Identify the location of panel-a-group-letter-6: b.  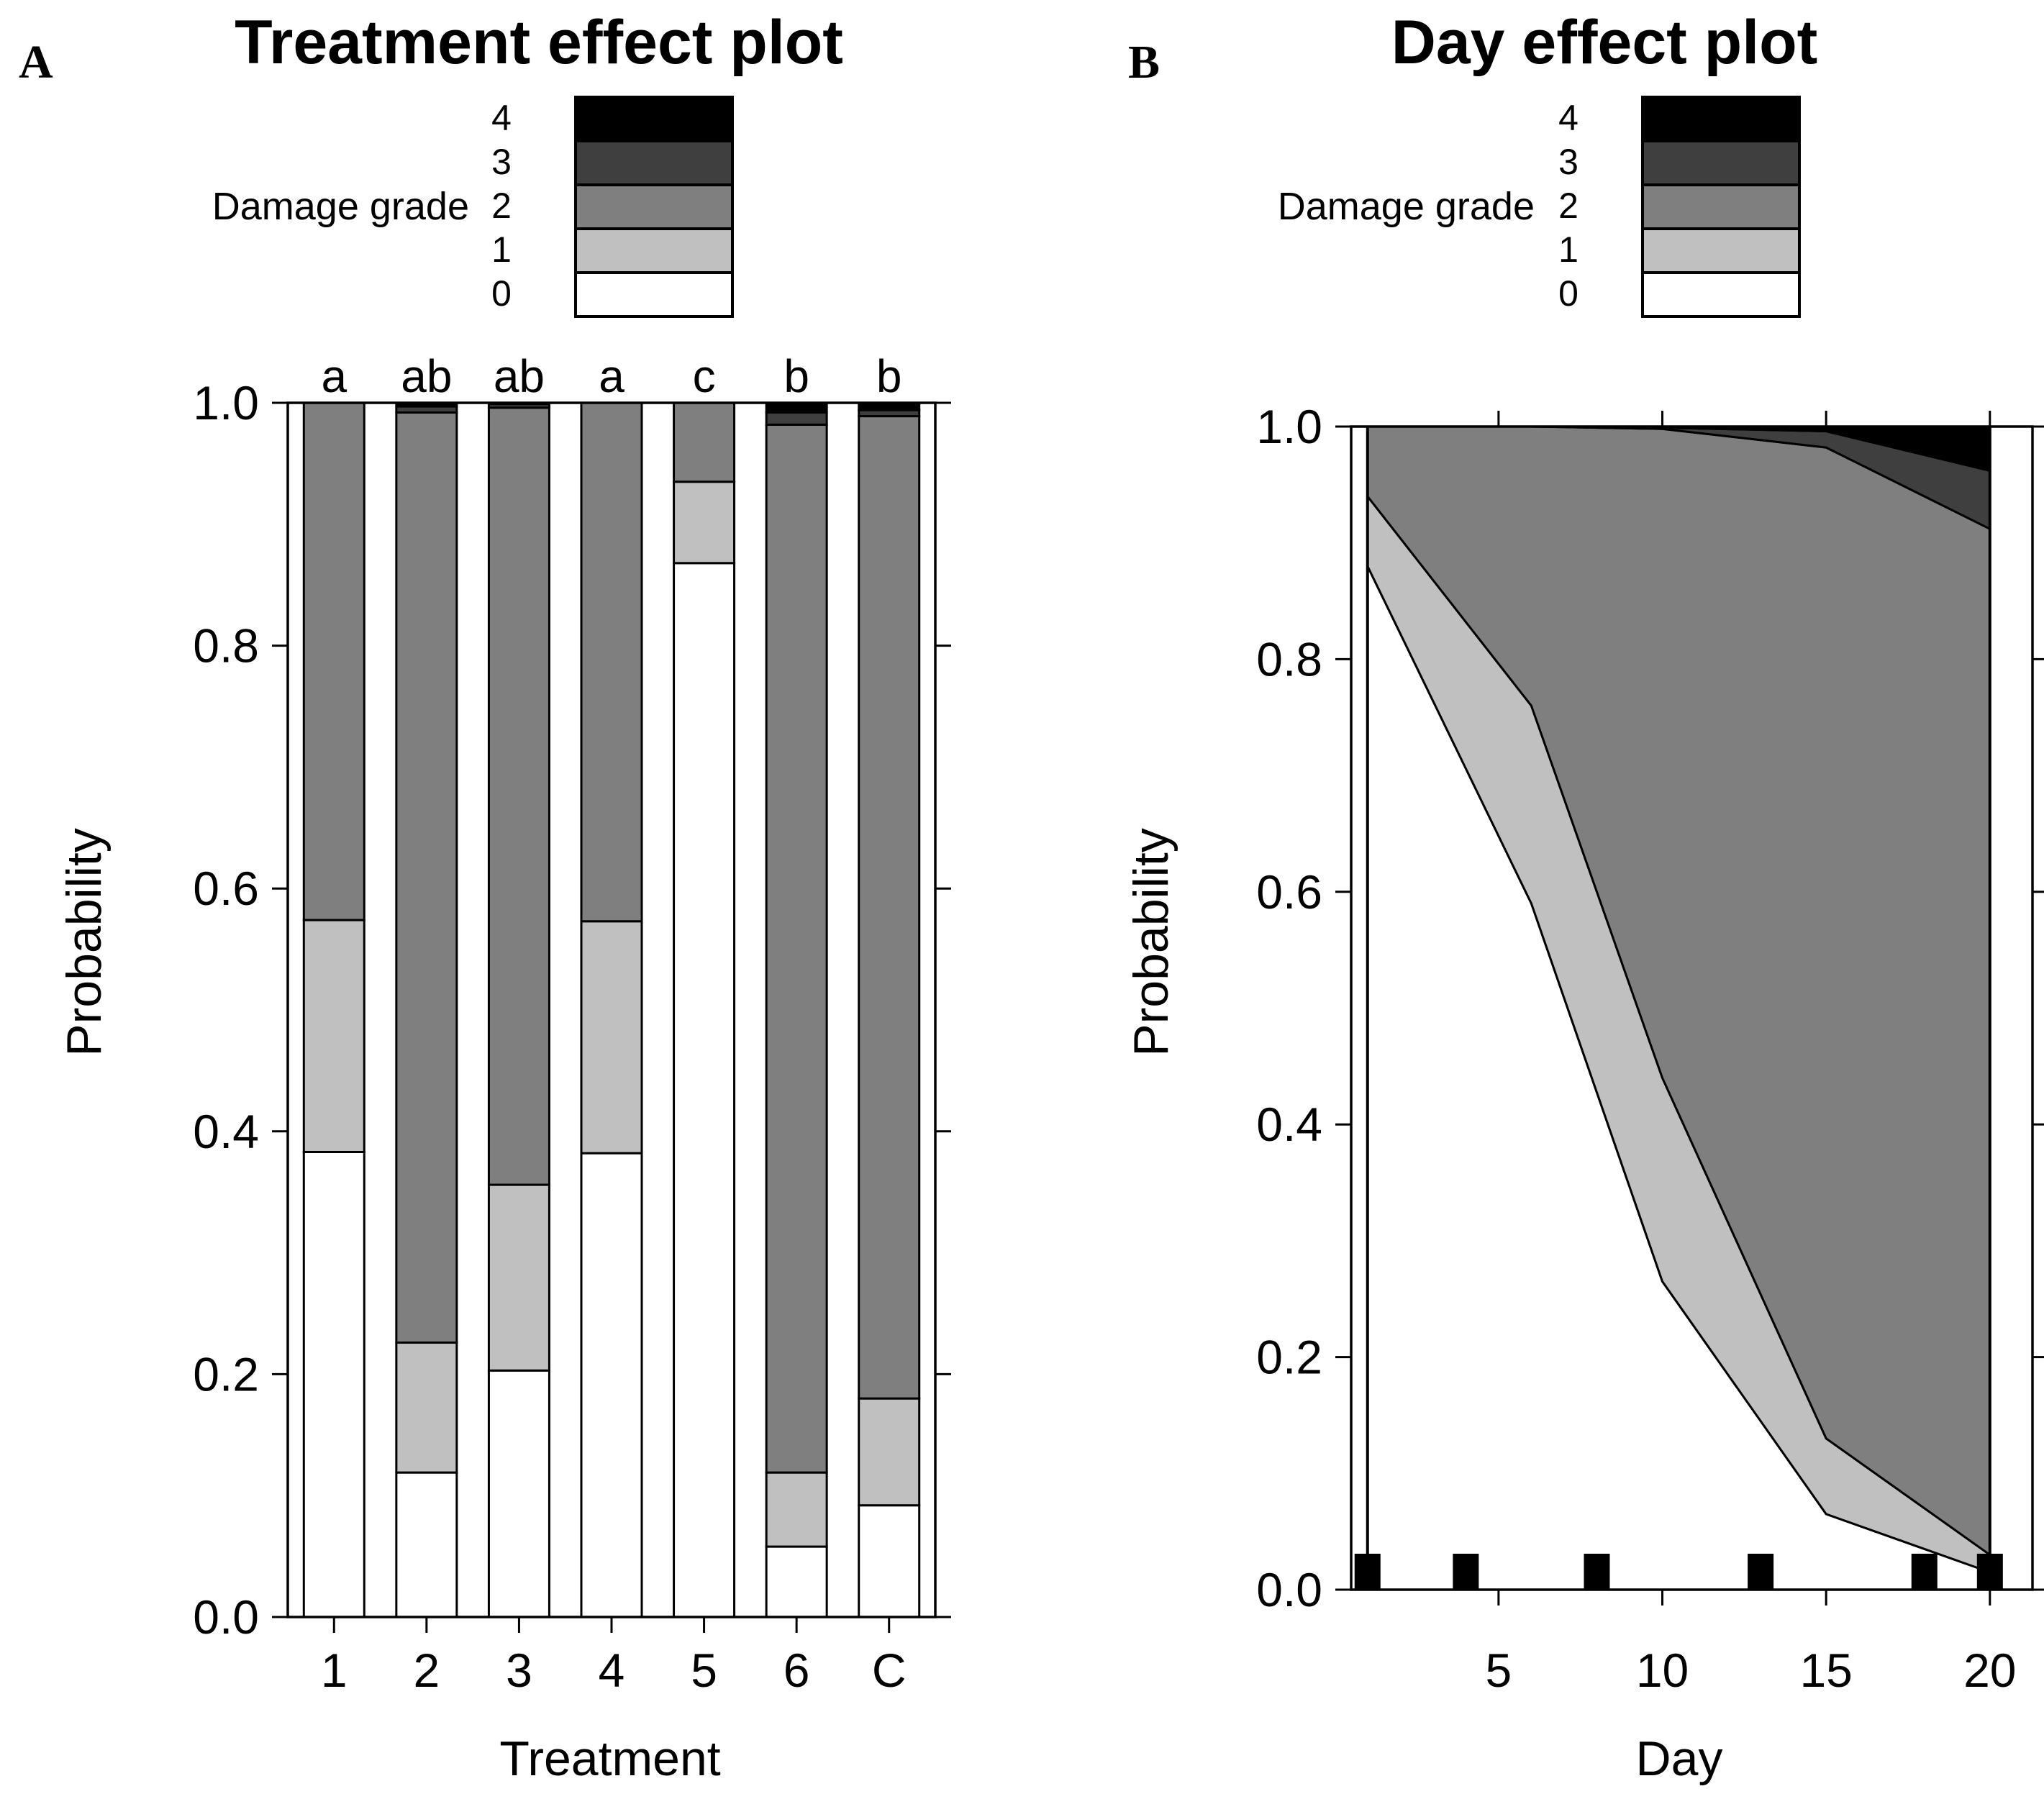
(796, 376).